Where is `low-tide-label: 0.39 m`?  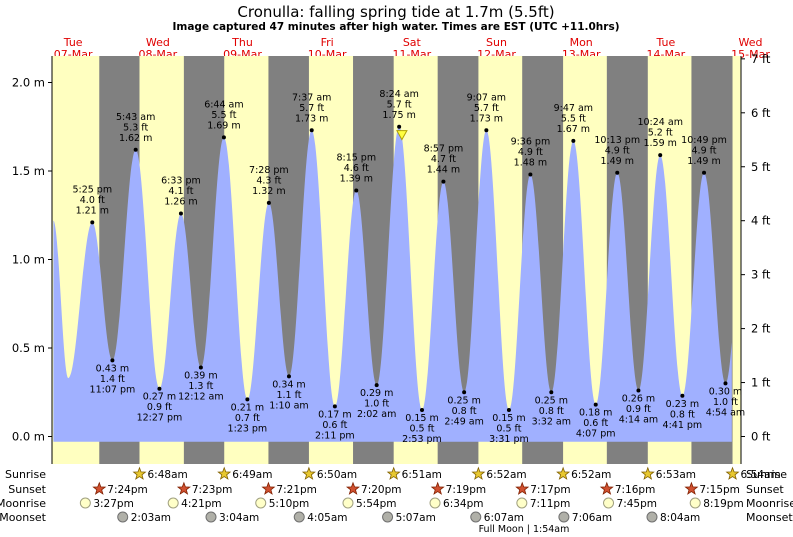 low-tide-label: 0.39 m is located at coordinates (200, 375).